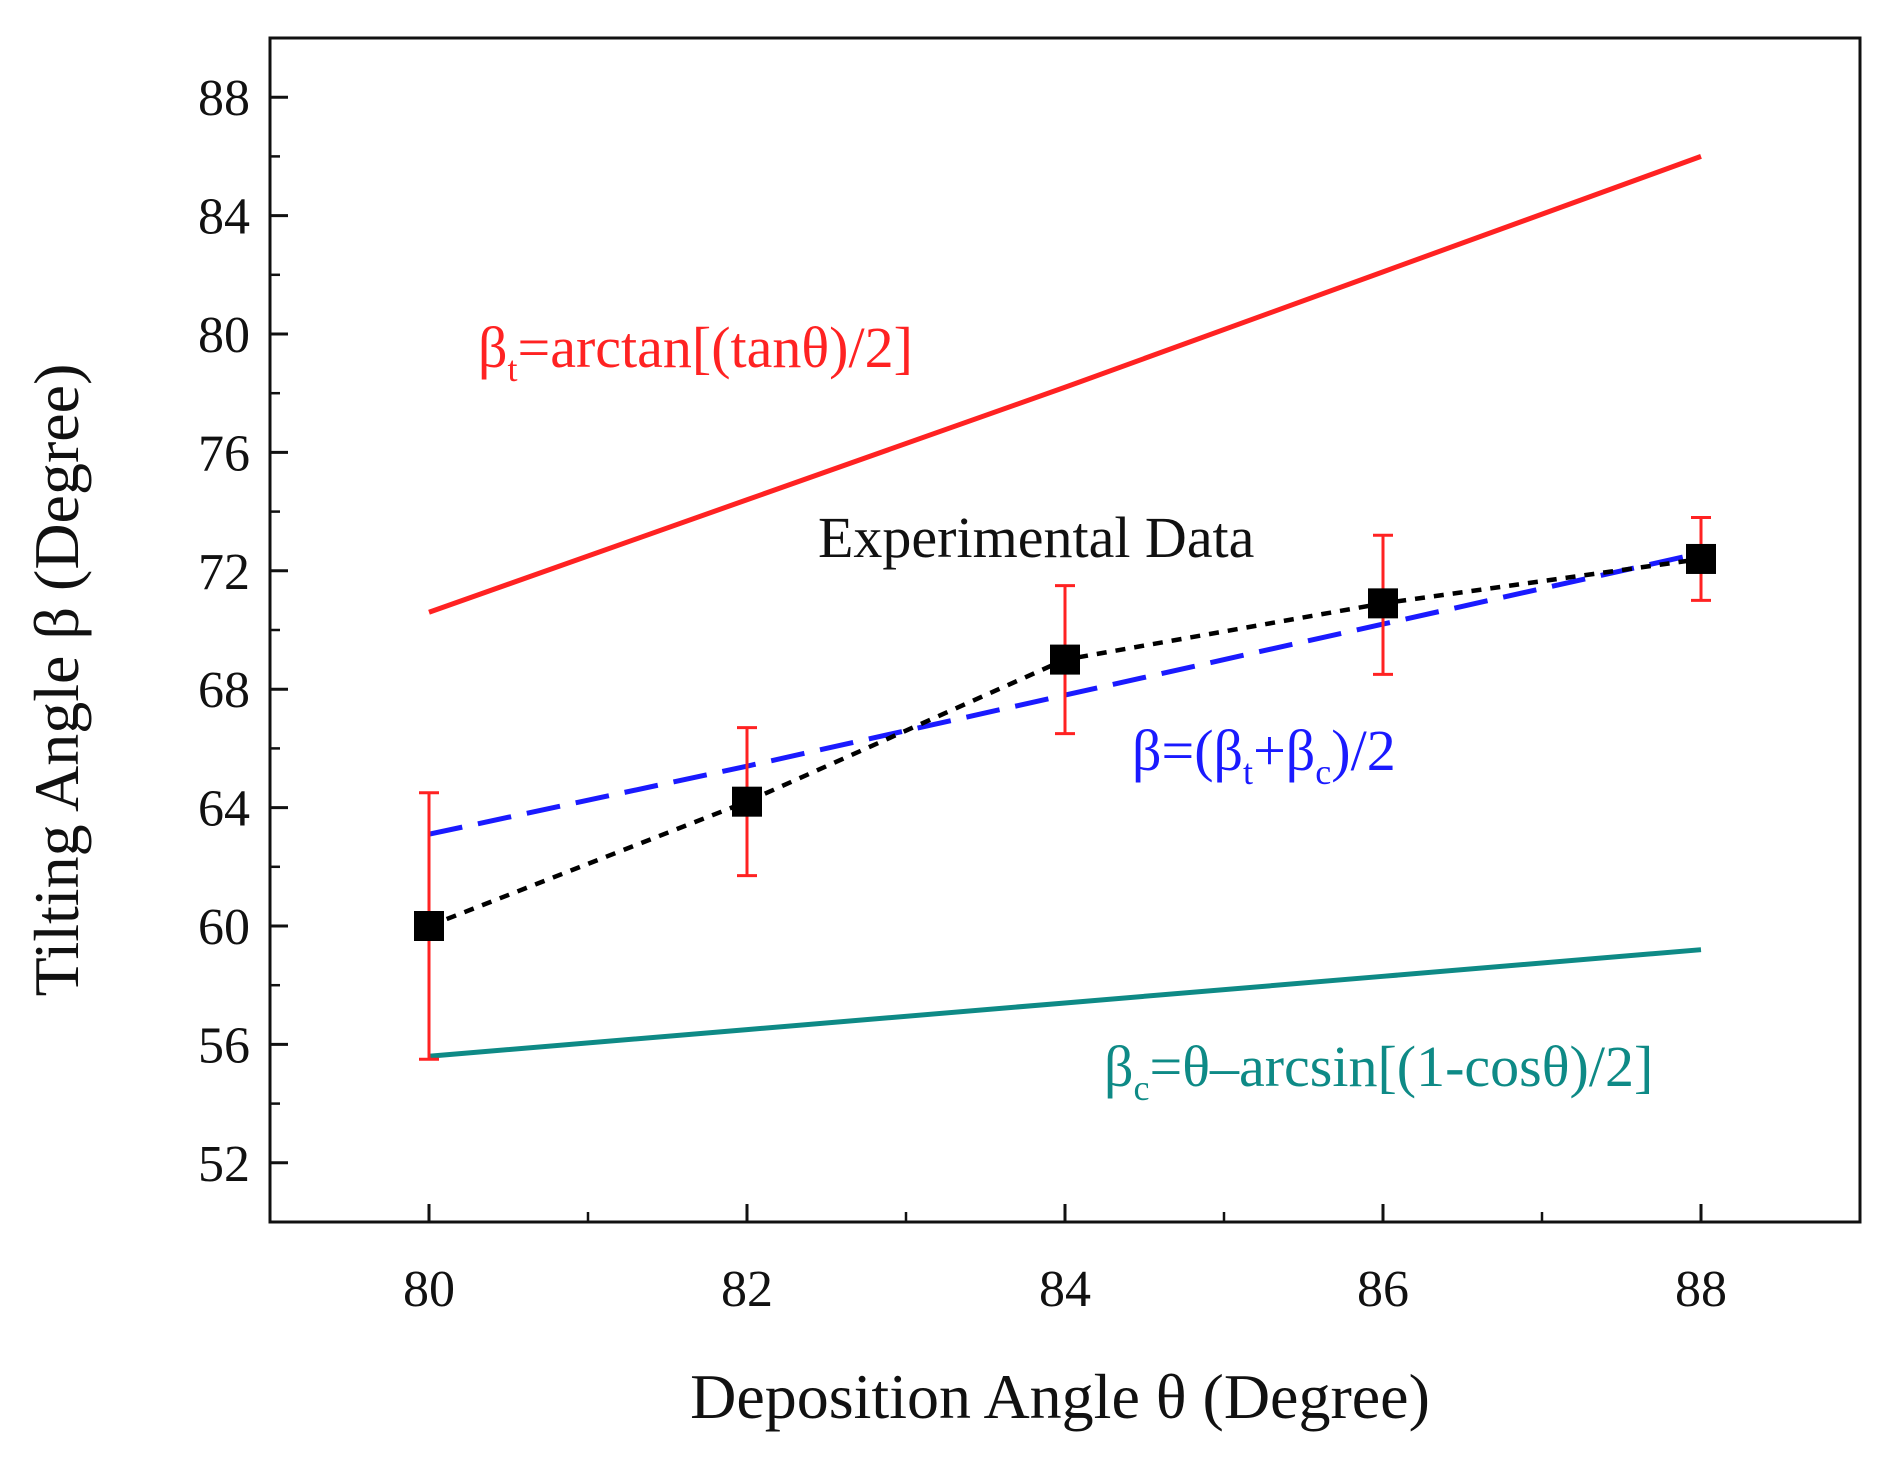 The height and width of the screenshot is (1462, 1891). I want to click on y-tick-label-52: 52, so click(224, 1164).